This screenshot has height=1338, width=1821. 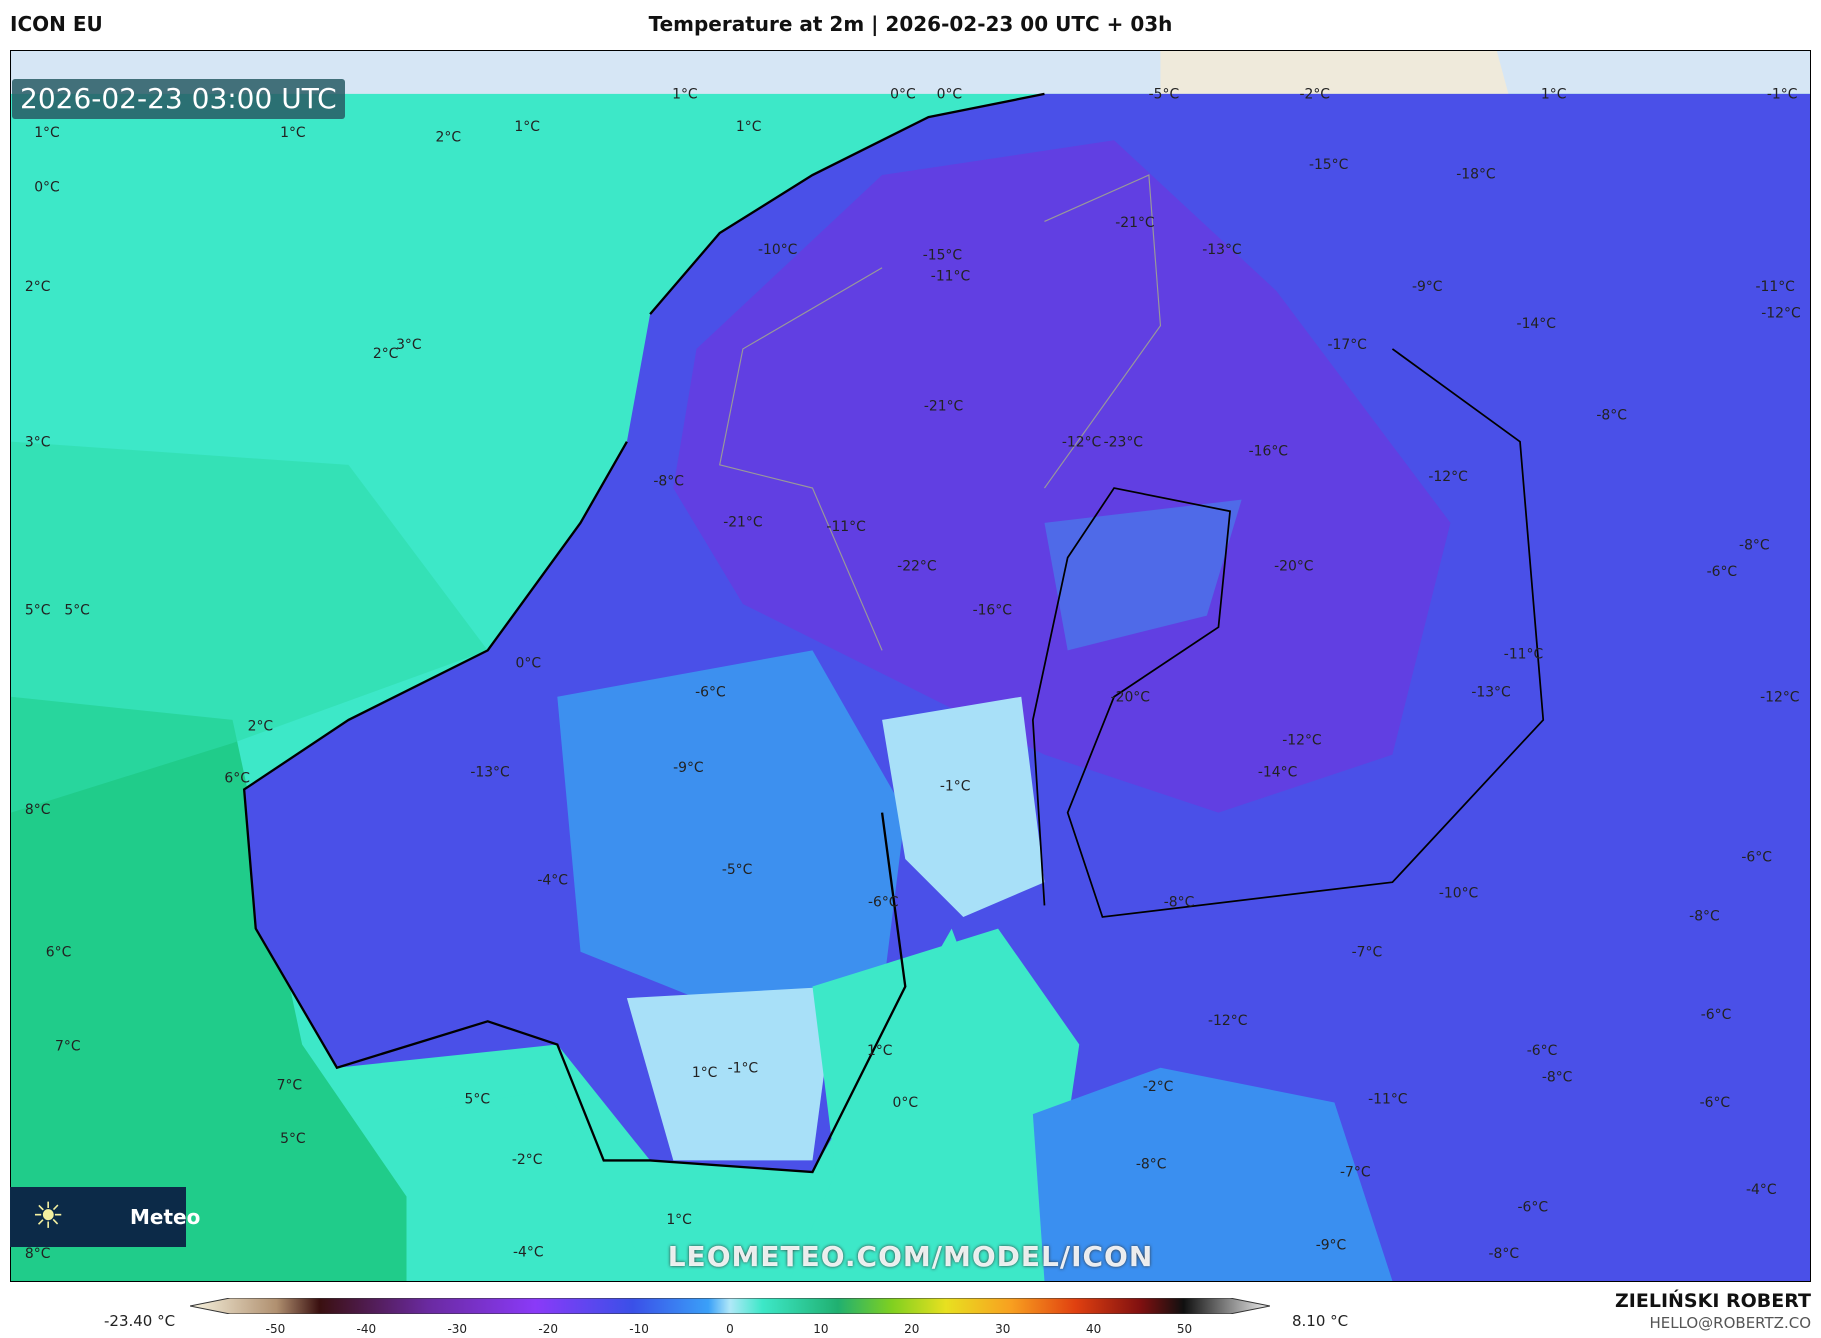 I want to click on max-value: 8.10 °C, so click(x=1320, y=1321).